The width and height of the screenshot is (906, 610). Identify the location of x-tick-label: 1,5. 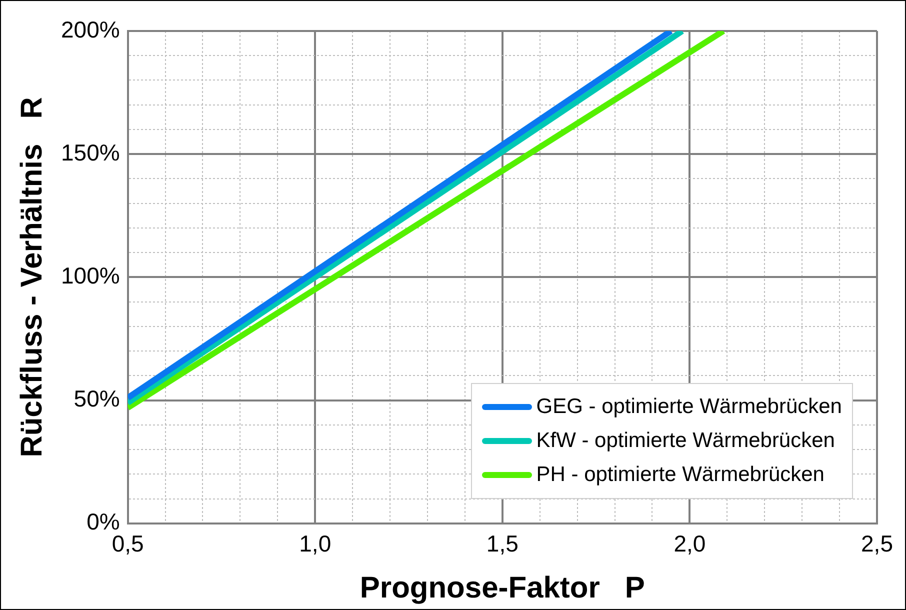
(502, 543).